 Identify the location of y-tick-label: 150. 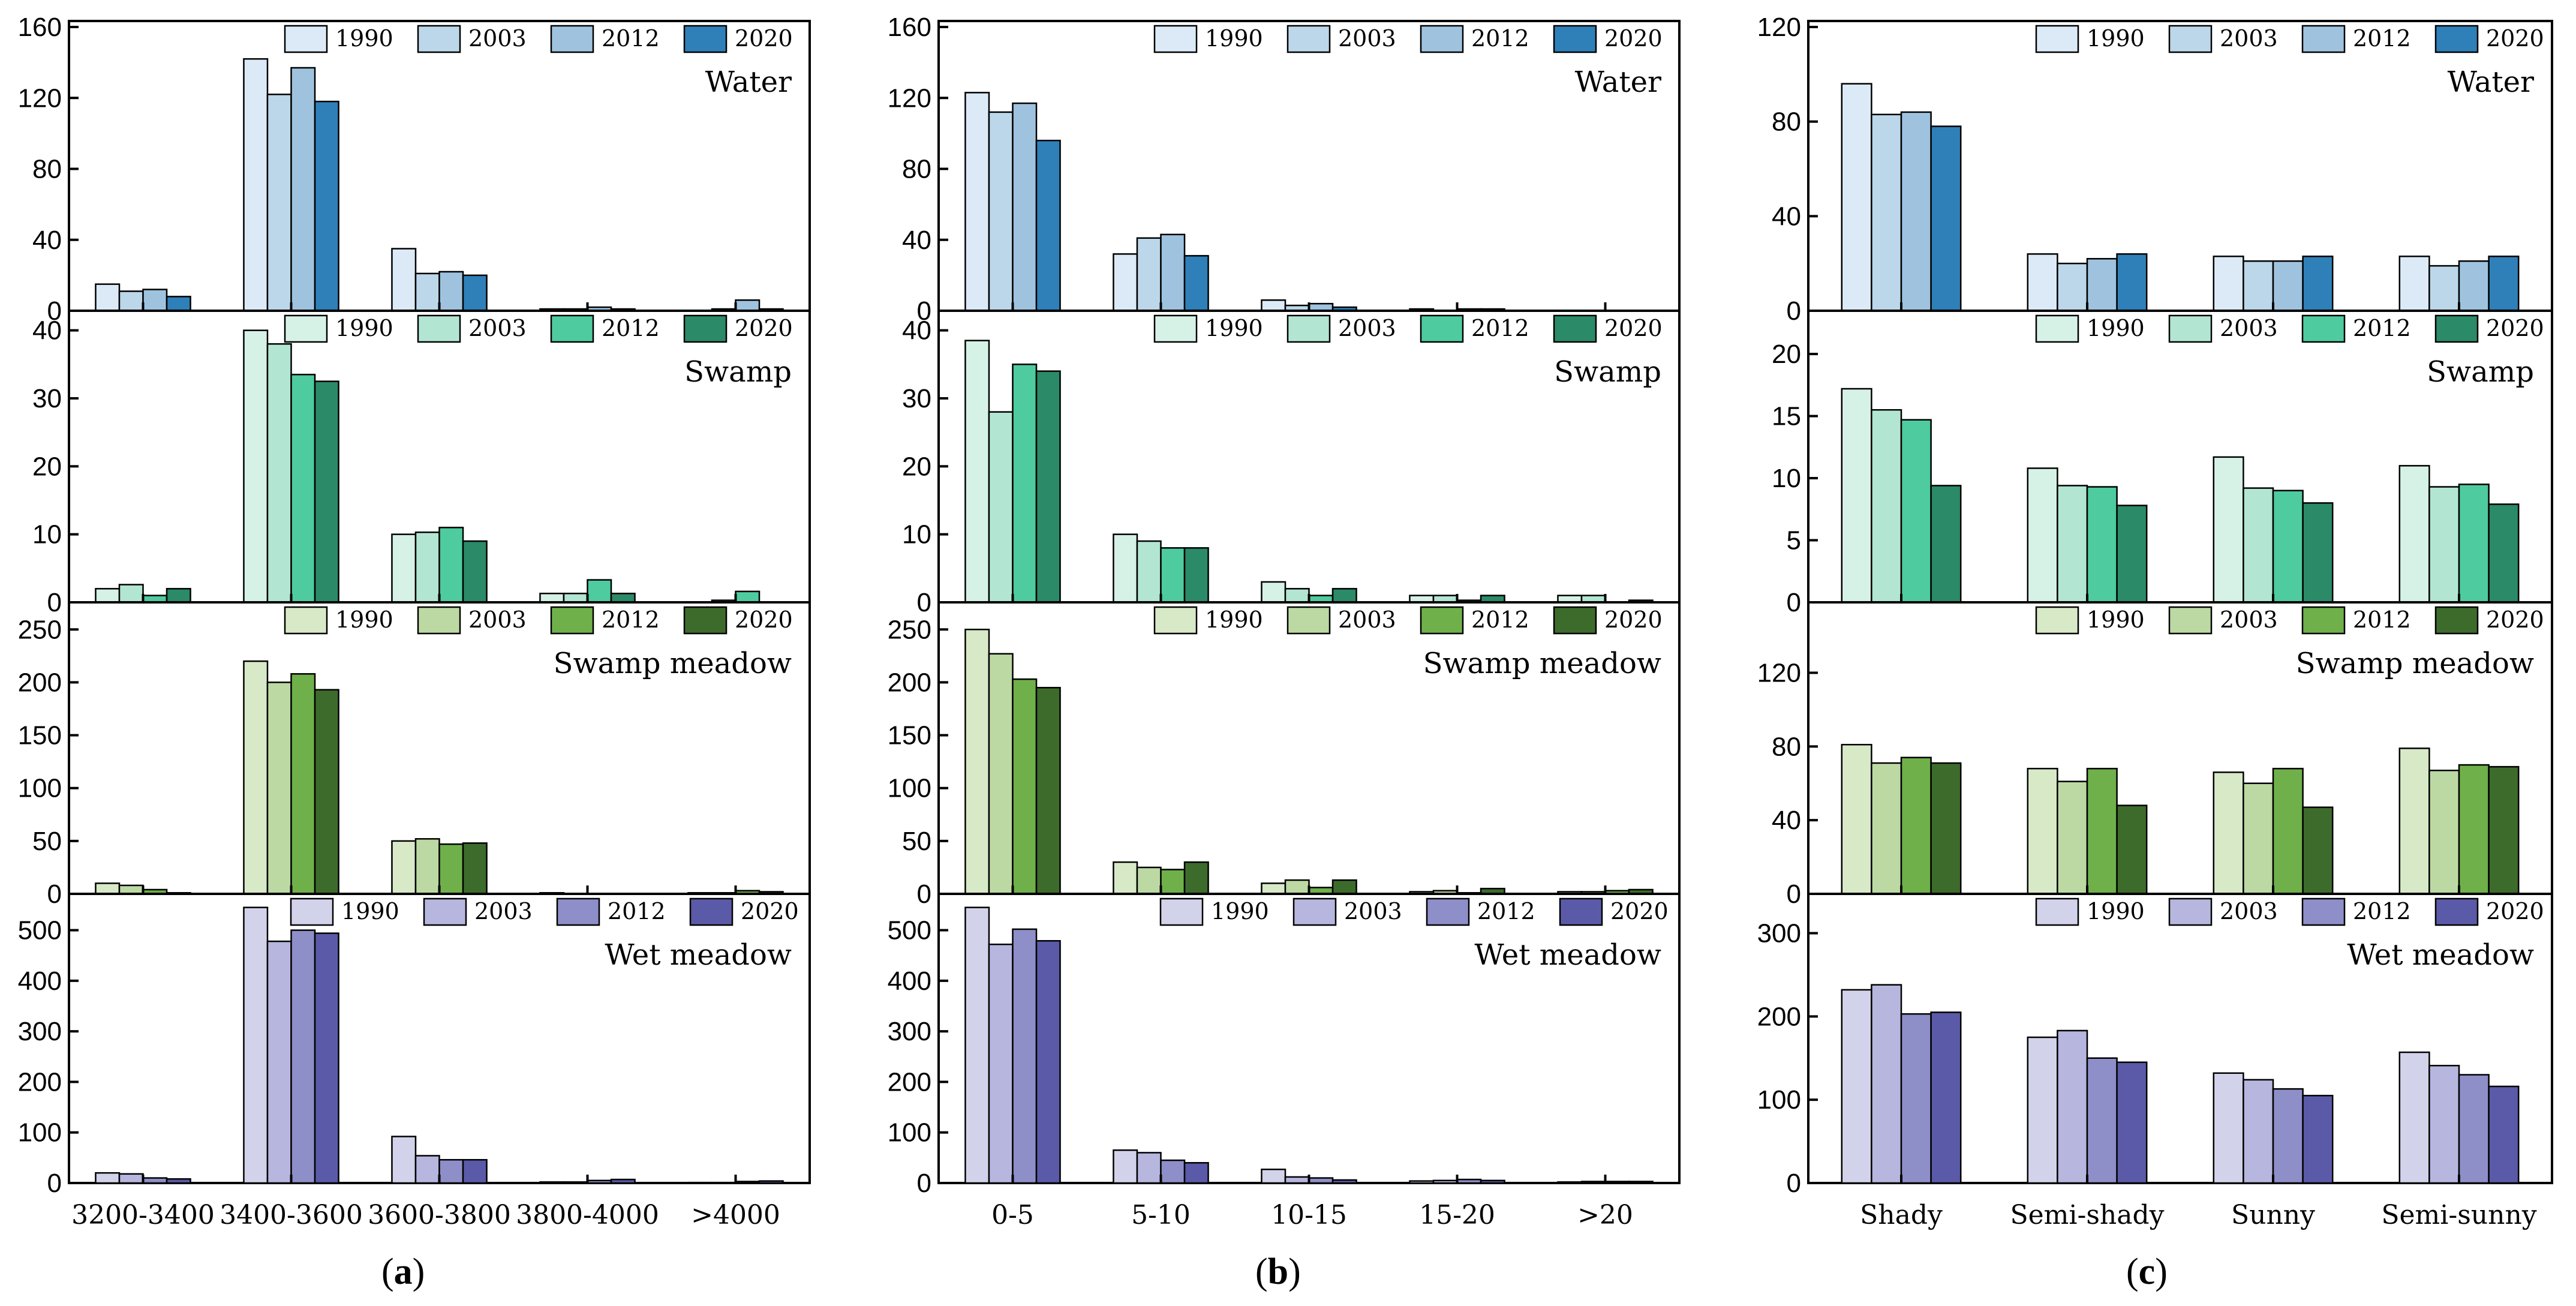
(40, 735).